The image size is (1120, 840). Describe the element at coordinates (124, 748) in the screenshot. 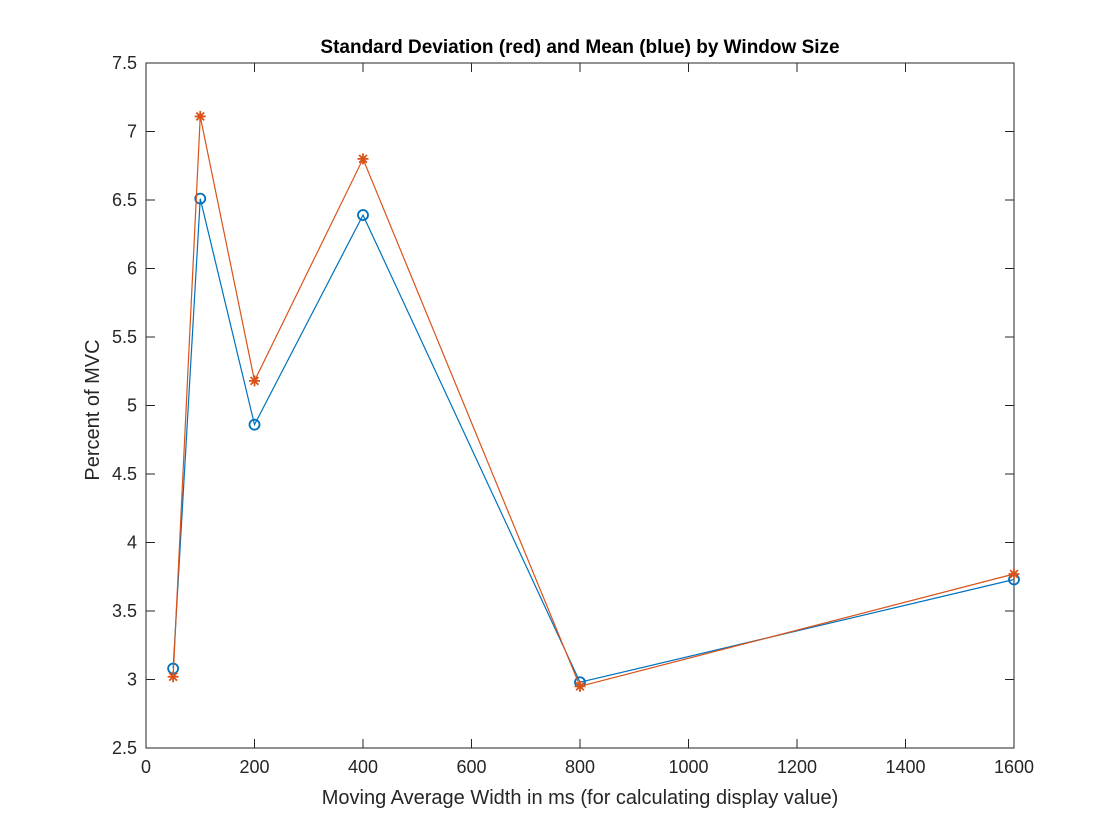

I see `y-tick-label: 2.5` at that location.